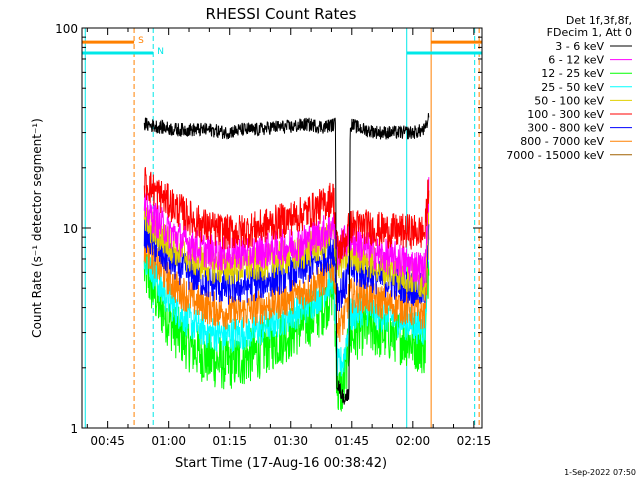  What do you see at coordinates (37, 228) in the screenshot?
I see `y-axis-label: Count Rate (s⁻¹ detector segment⁻¹)` at bounding box center [37, 228].